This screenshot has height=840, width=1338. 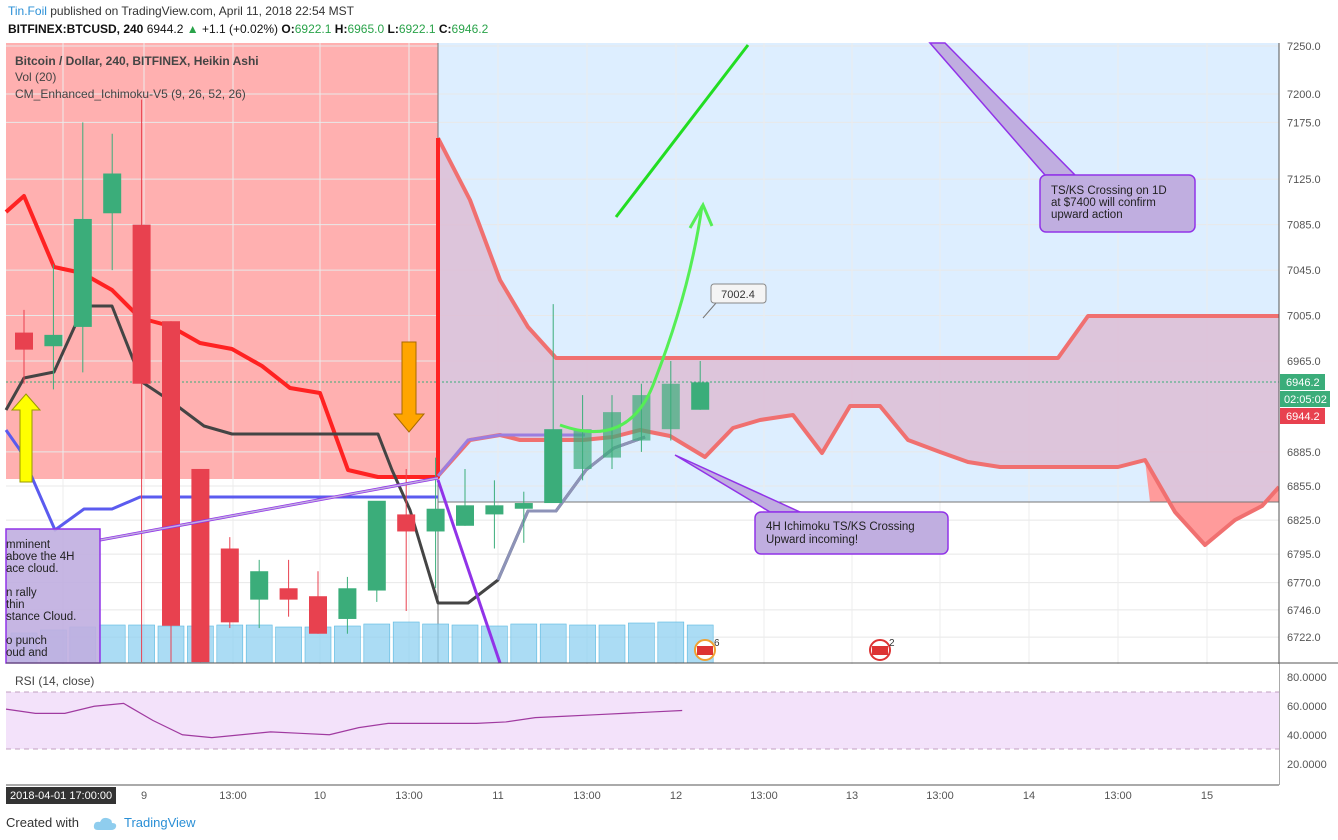 What do you see at coordinates (32, 569) in the screenshot?
I see `annotation-line: ace cloud.` at bounding box center [32, 569].